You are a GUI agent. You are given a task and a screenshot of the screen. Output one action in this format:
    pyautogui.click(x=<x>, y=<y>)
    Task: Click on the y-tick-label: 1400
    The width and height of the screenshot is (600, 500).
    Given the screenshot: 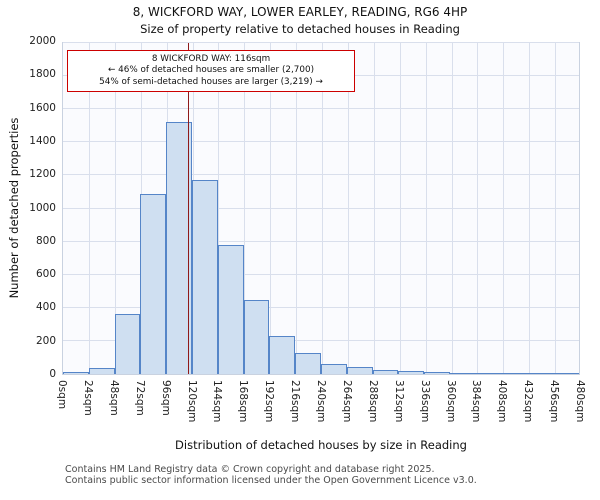 What is the action you would take?
    pyautogui.click(x=42, y=140)
    